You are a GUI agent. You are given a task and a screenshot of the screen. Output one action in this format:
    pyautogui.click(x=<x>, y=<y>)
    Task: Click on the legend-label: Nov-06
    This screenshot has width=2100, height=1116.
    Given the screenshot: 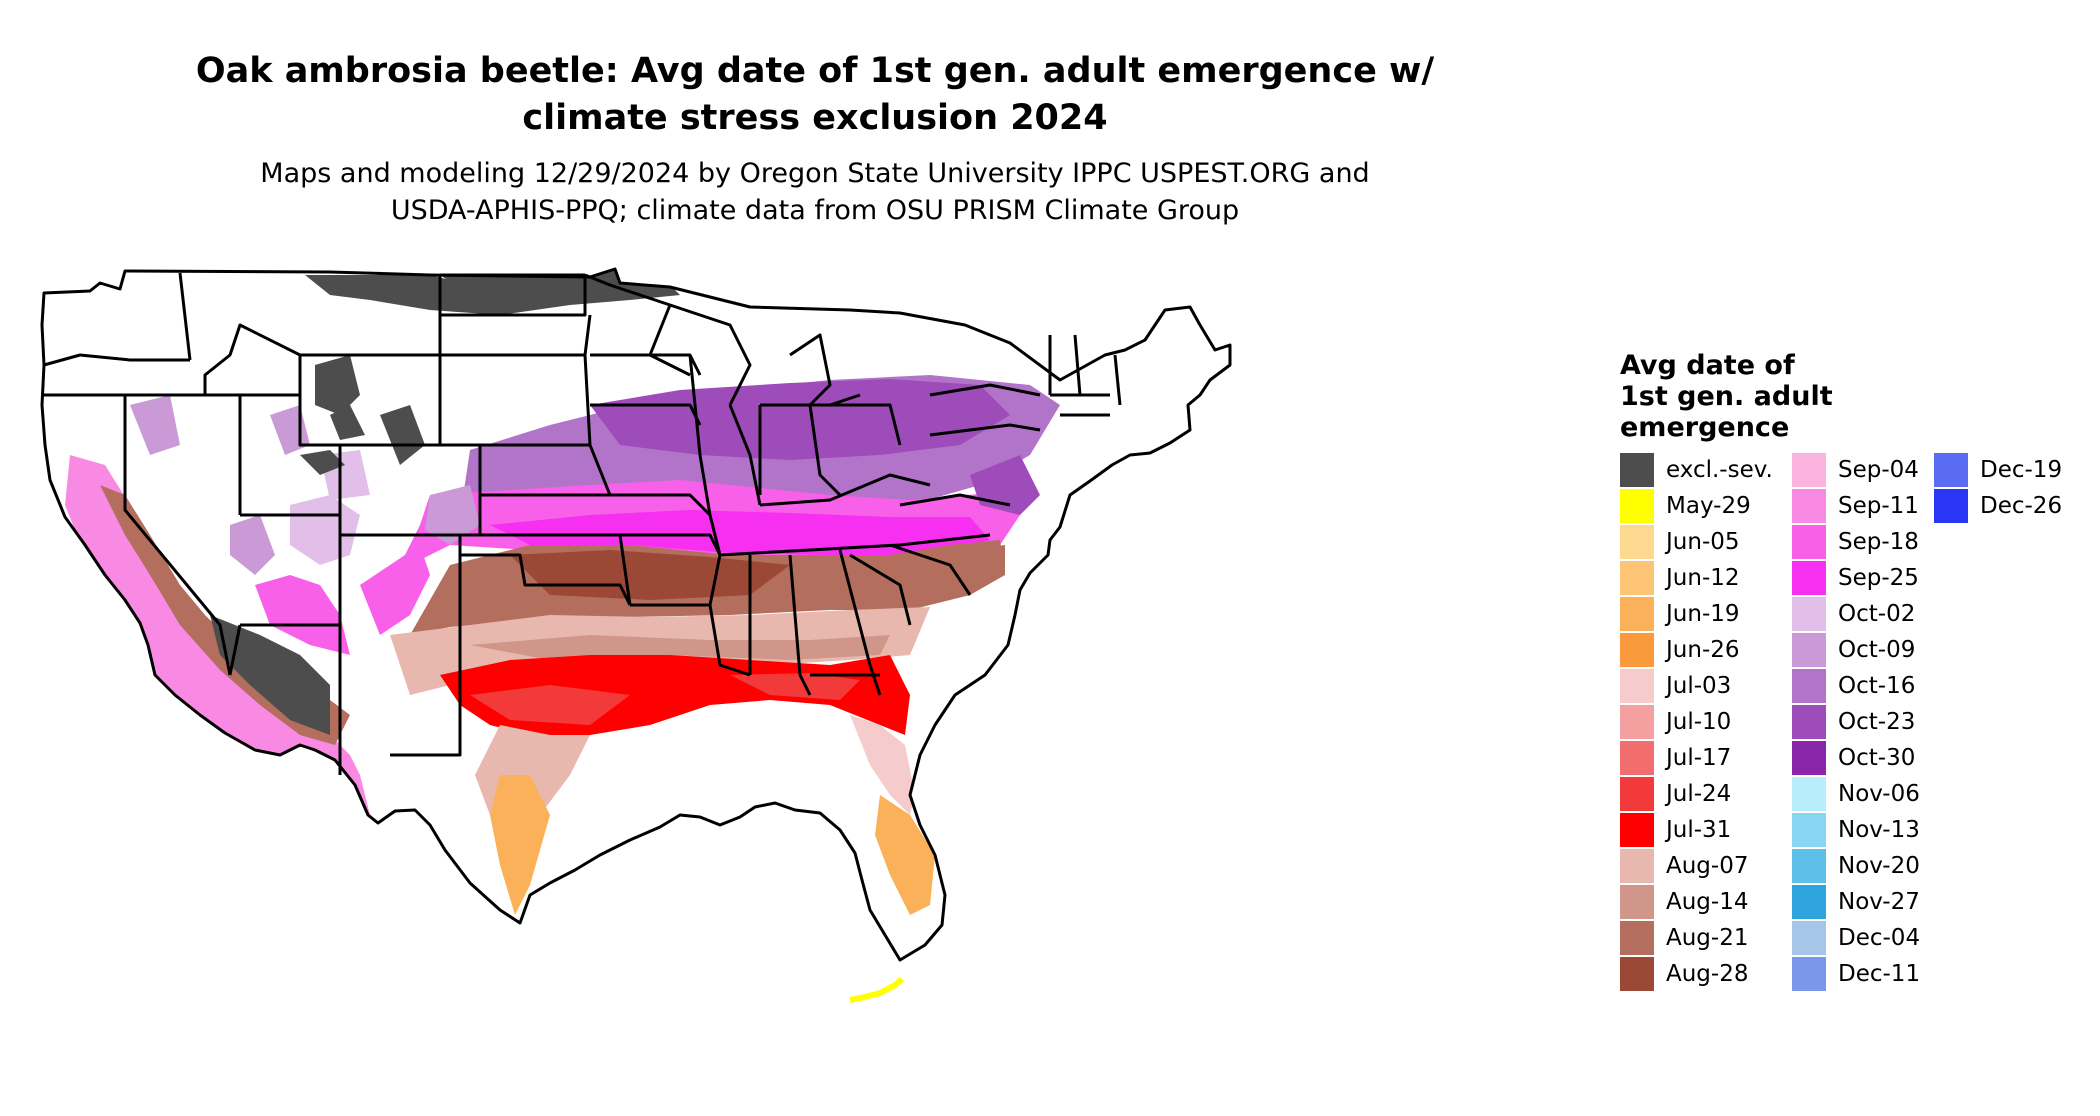 What is the action you would take?
    pyautogui.click(x=1879, y=794)
    